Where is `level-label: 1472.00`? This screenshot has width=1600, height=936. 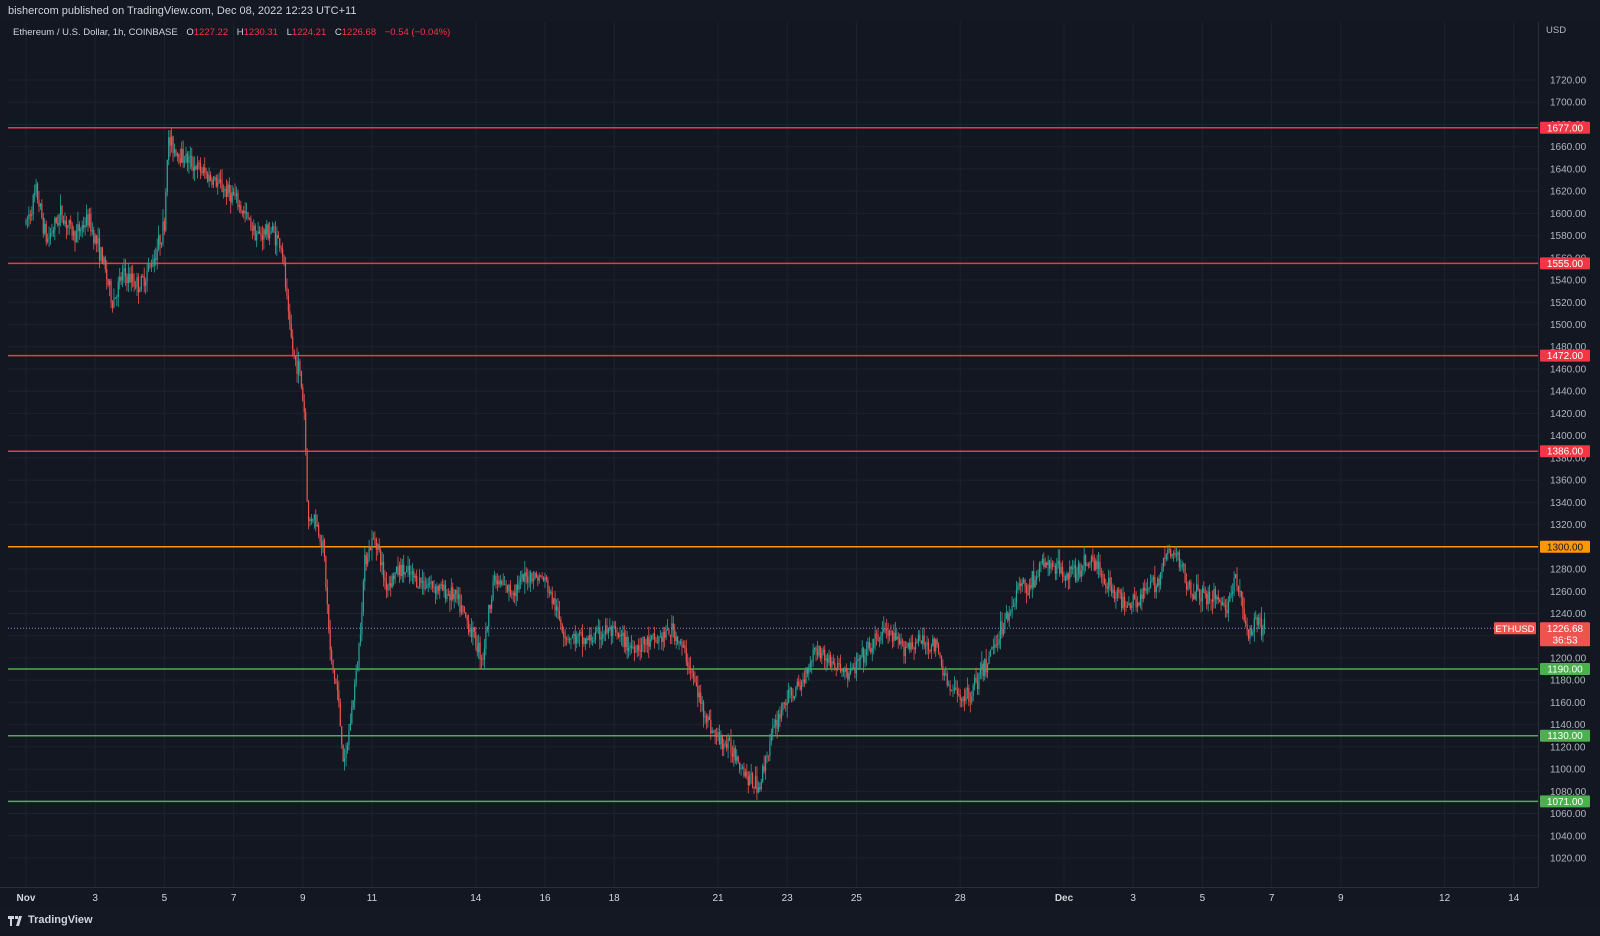
level-label: 1472.00 is located at coordinates (1565, 356).